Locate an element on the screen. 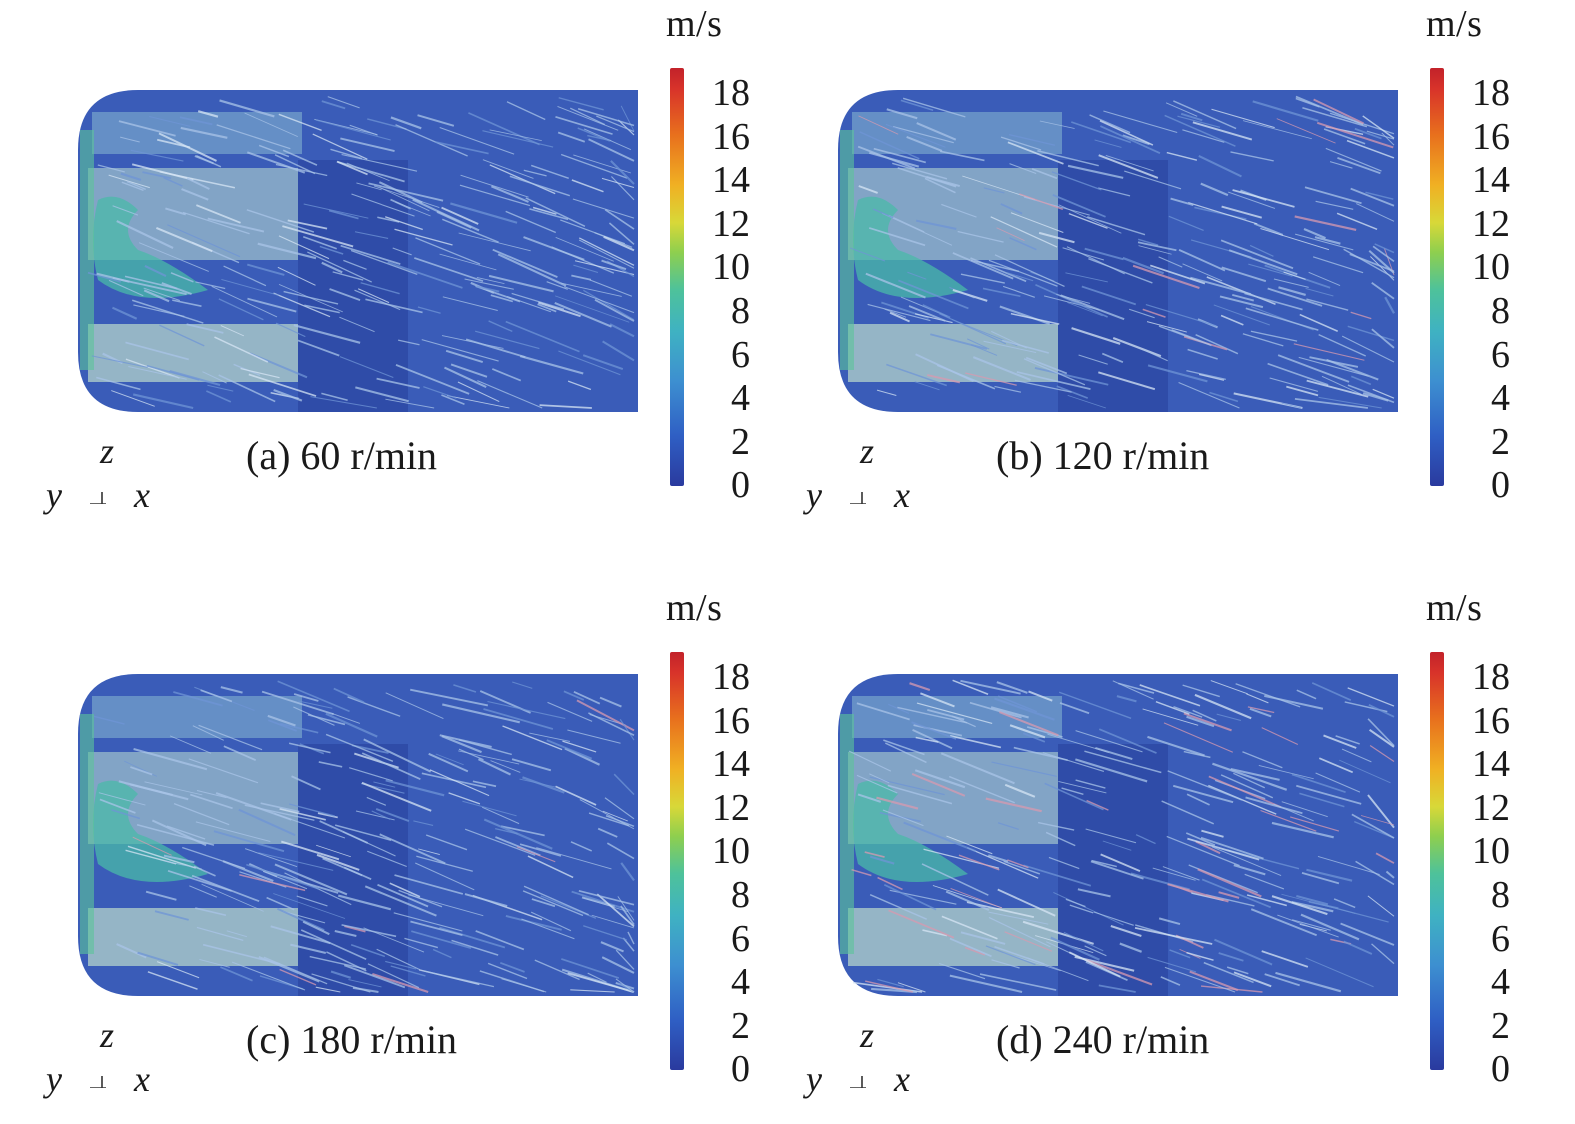 The height and width of the screenshot is (1124, 1575). colorbar-tick: 16 is located at coordinates (731, 720).